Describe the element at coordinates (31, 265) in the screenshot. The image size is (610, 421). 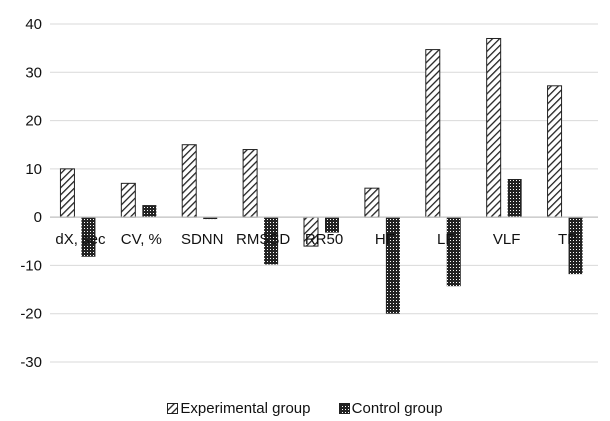
I see `y-tick-label: -10` at that location.